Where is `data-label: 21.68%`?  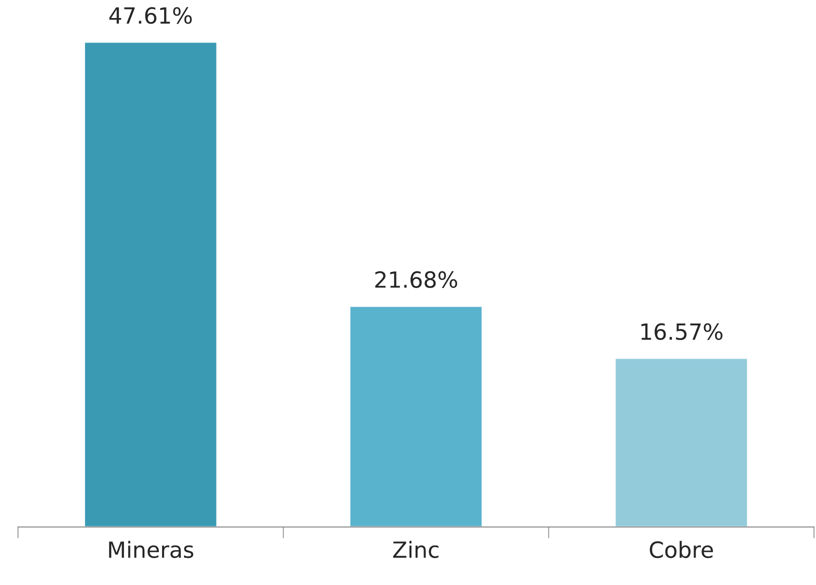
data-label: 21.68% is located at coordinates (416, 279).